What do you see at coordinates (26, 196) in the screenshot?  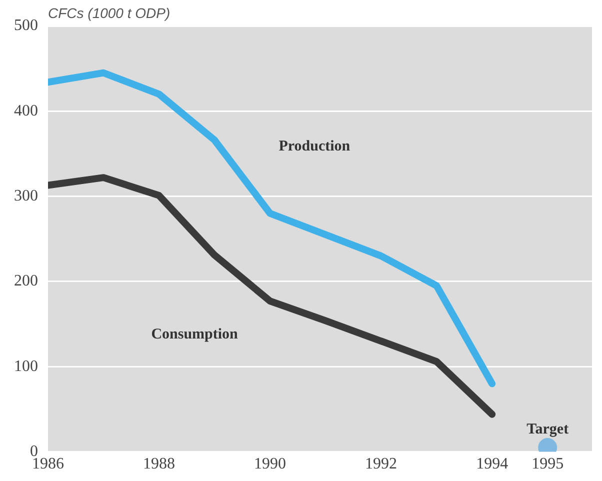 I see `y-tick-label: 300` at bounding box center [26, 196].